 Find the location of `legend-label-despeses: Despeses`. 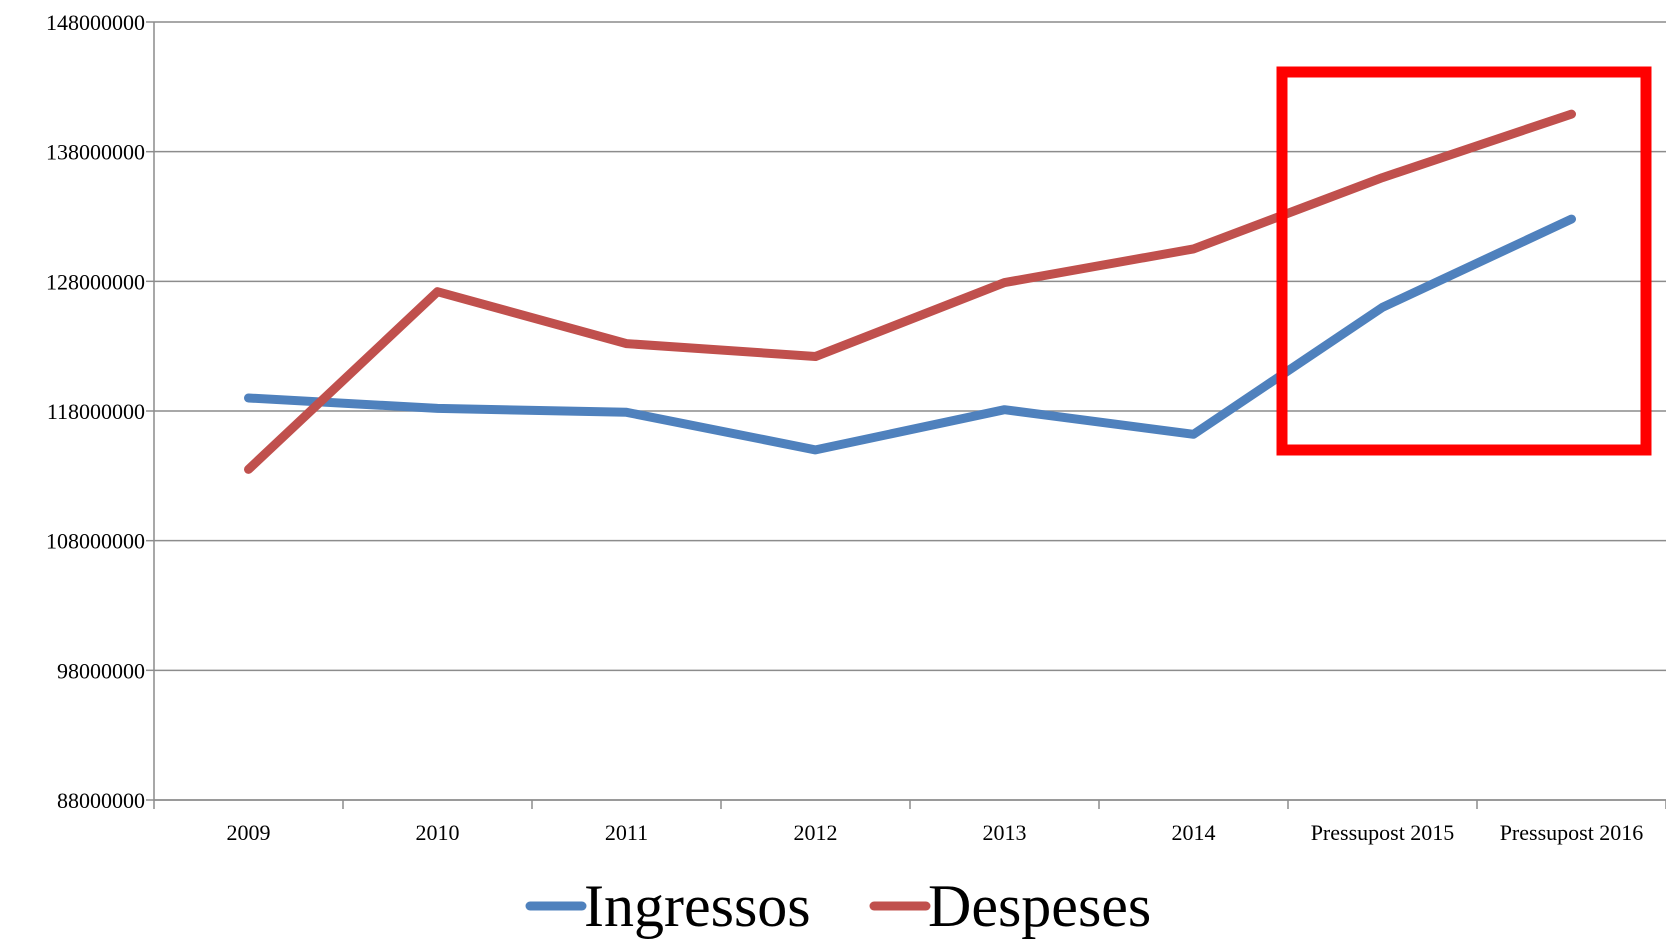

legend-label-despeses: Despeses is located at coordinates (1039, 906).